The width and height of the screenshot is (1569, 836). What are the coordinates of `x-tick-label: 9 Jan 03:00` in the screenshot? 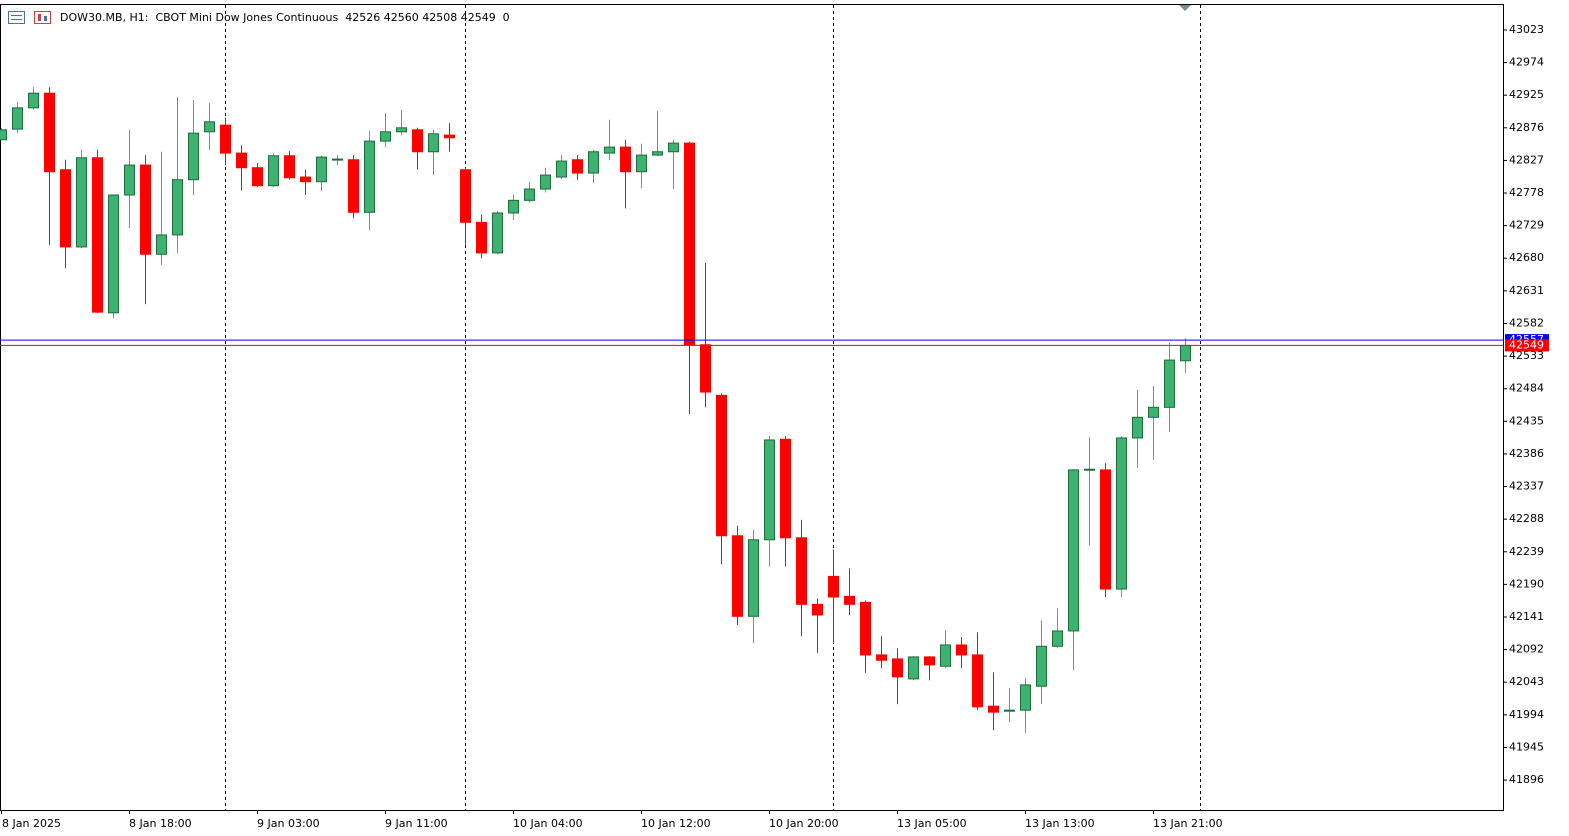 It's located at (288, 823).